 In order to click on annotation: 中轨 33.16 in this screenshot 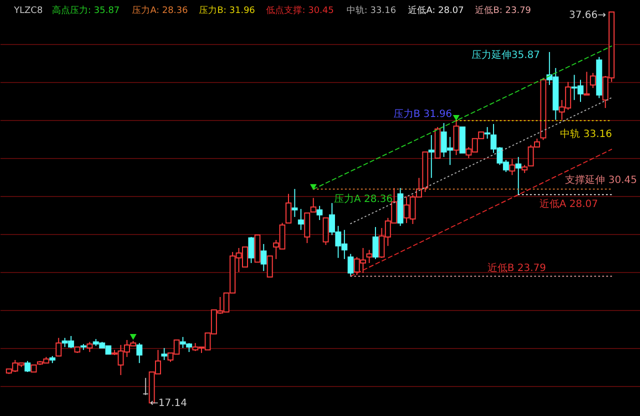, I will do `click(586, 134)`.